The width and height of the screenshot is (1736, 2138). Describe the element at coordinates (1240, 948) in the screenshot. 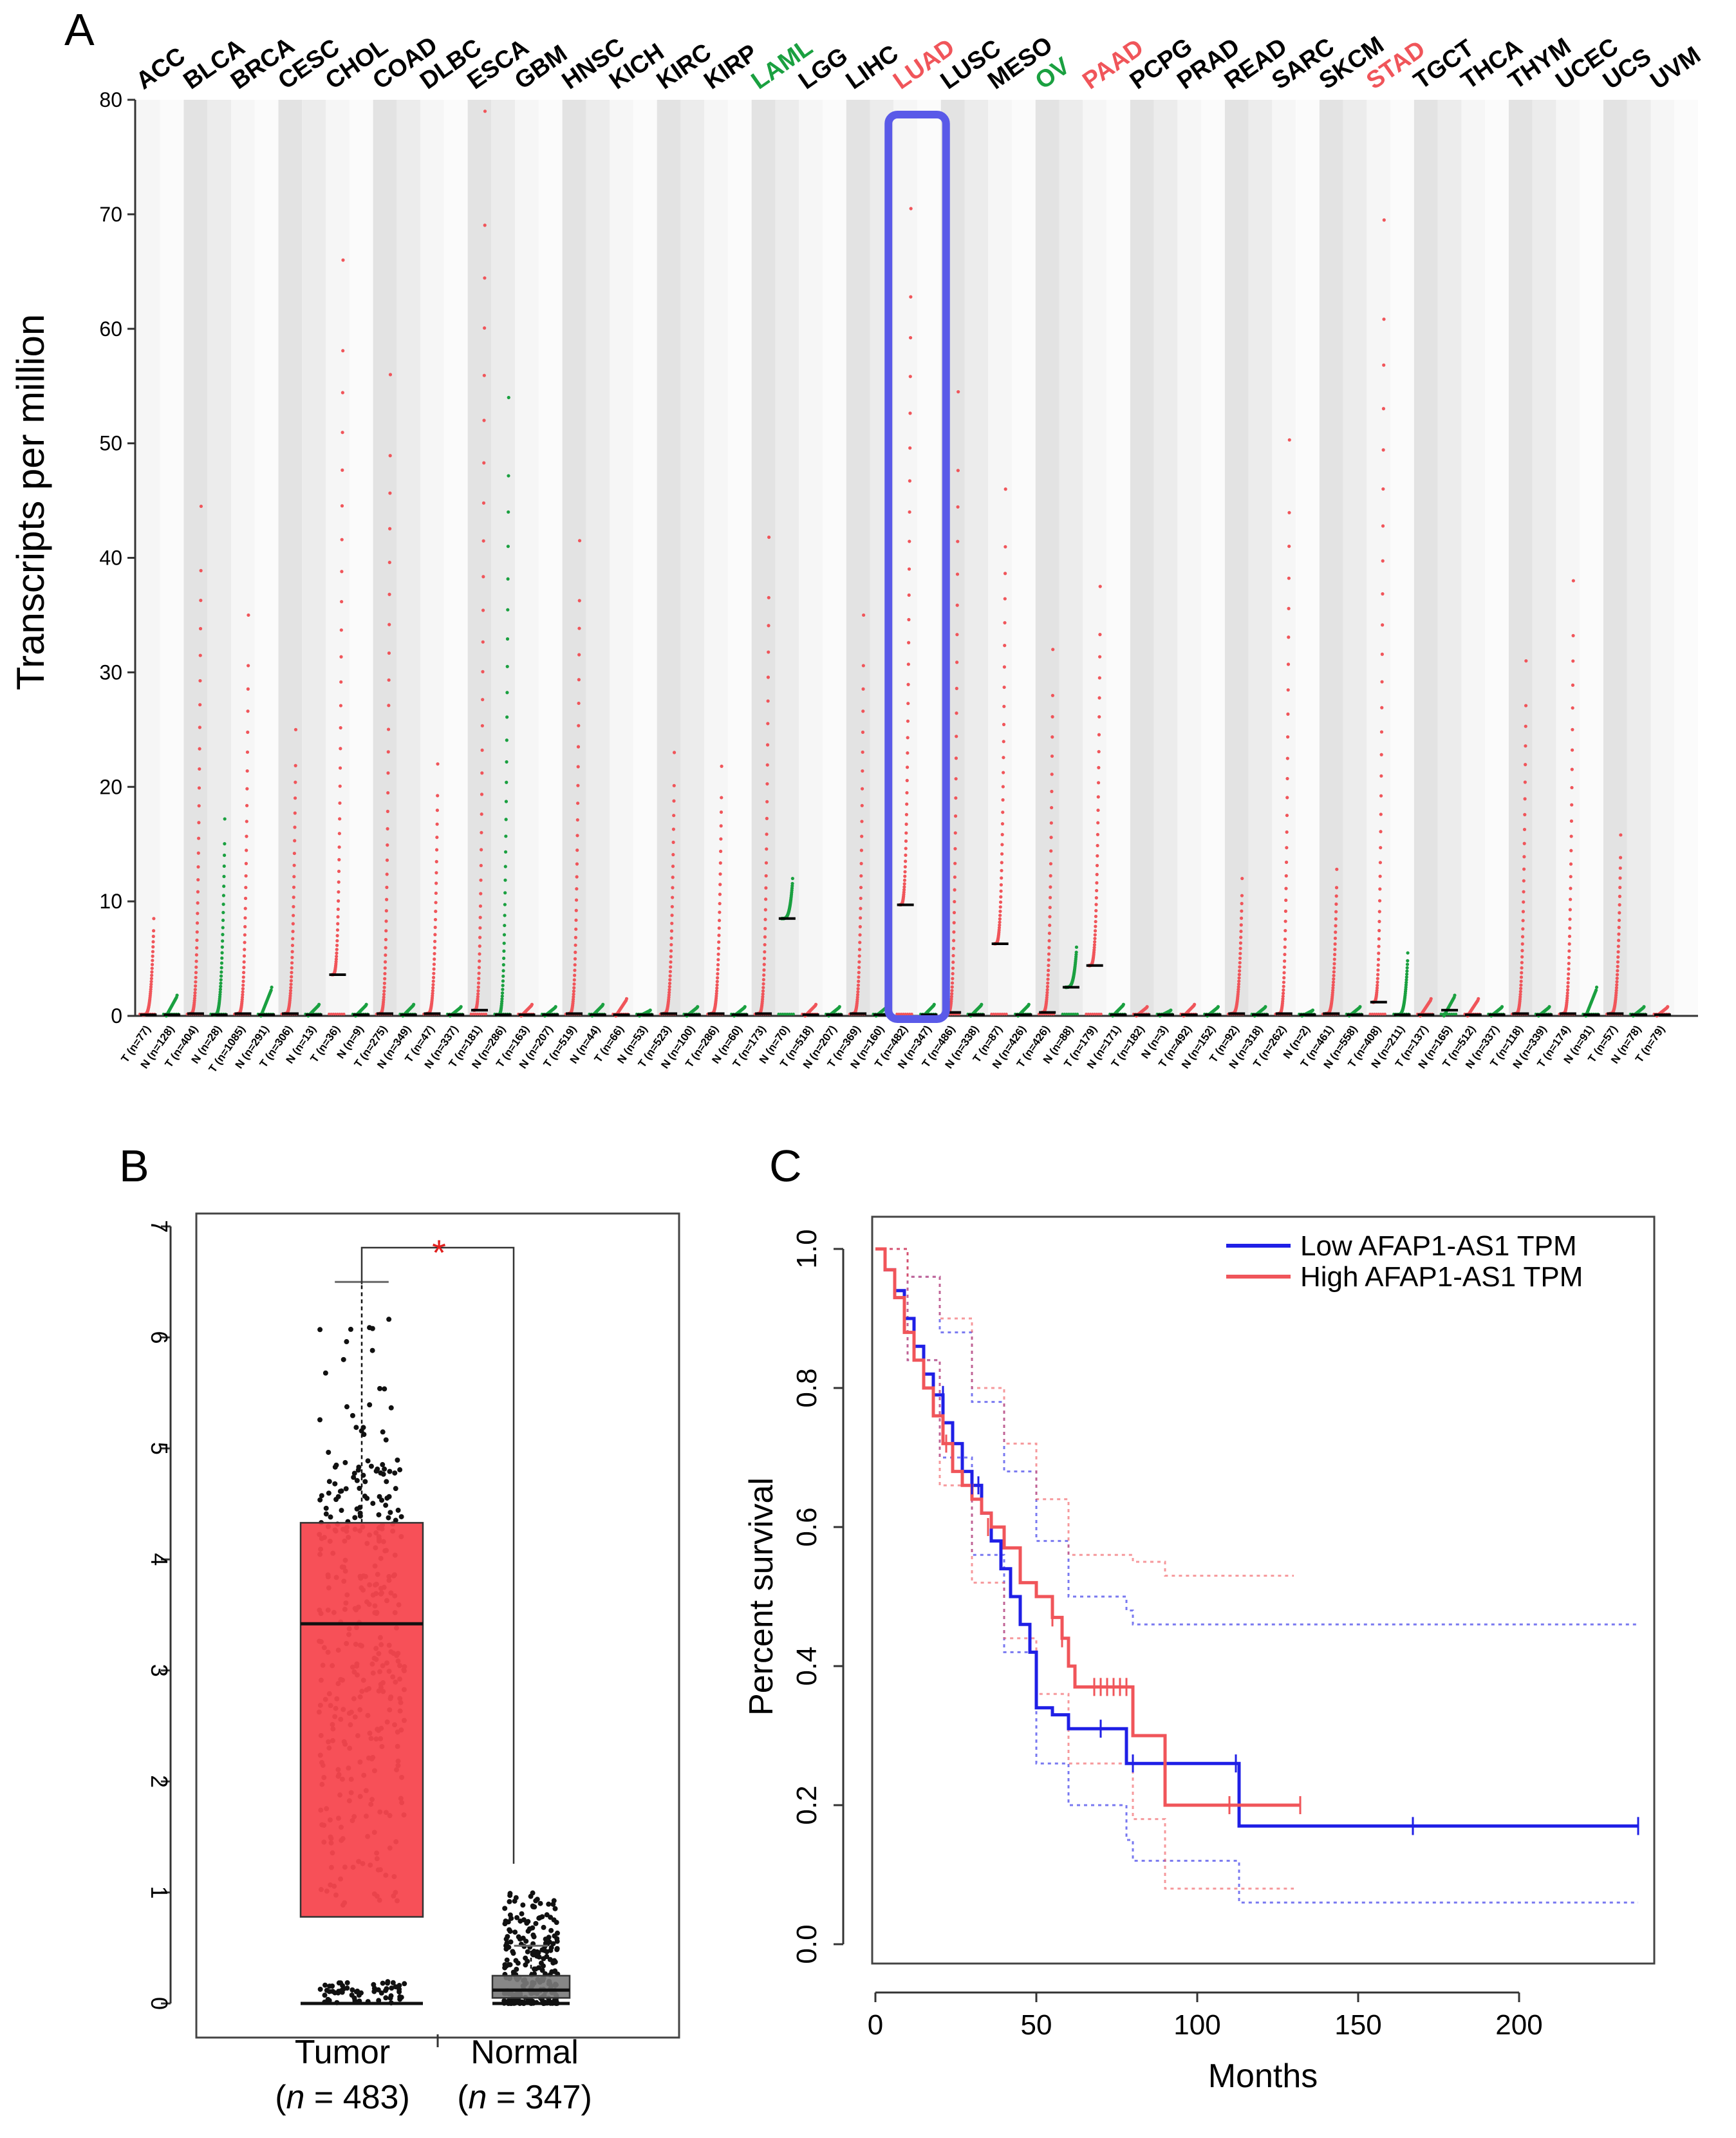

I see `point-read-tumor` at that location.